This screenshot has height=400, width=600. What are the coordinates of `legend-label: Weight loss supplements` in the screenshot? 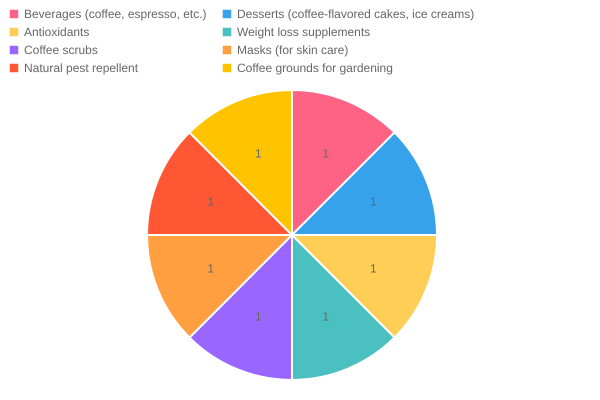 It's located at (303, 32).